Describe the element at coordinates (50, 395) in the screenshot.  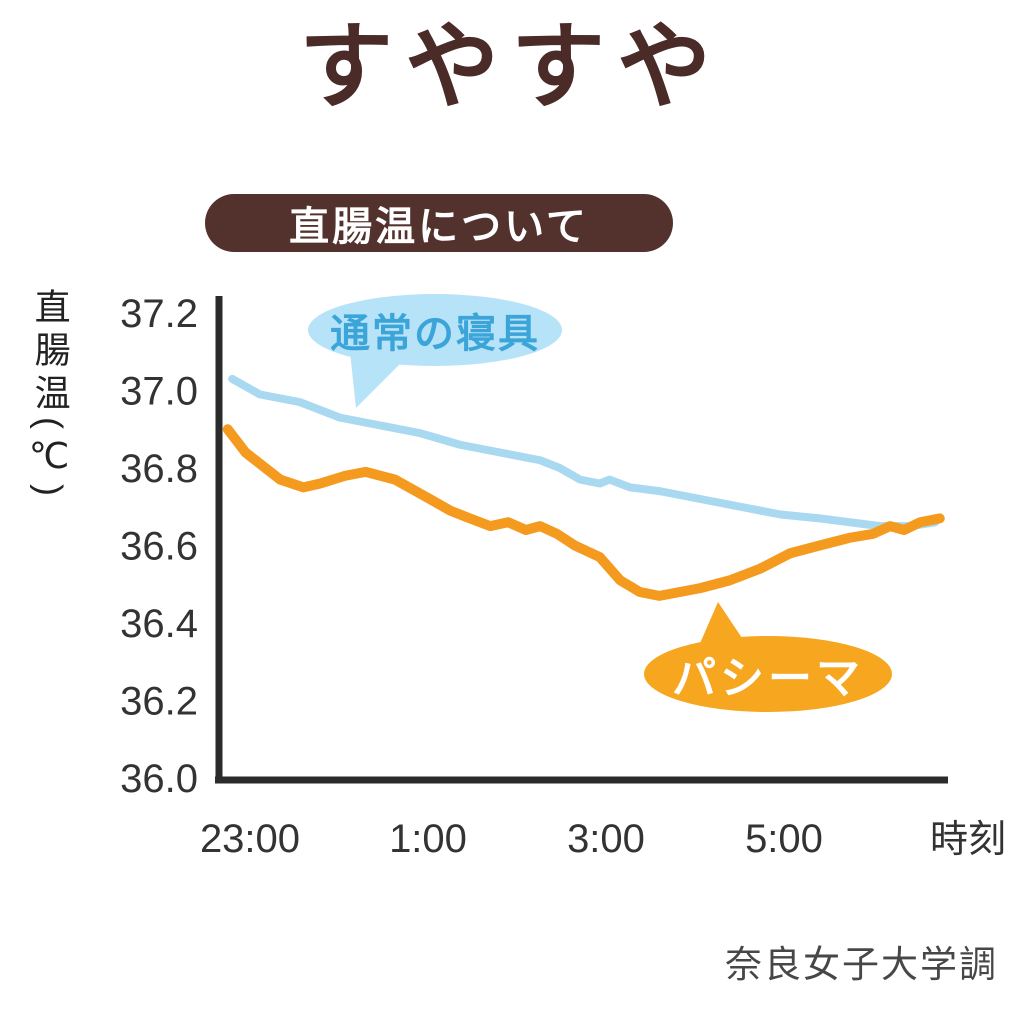
I see `y-axis-label: 直腸温(℃)` at that location.